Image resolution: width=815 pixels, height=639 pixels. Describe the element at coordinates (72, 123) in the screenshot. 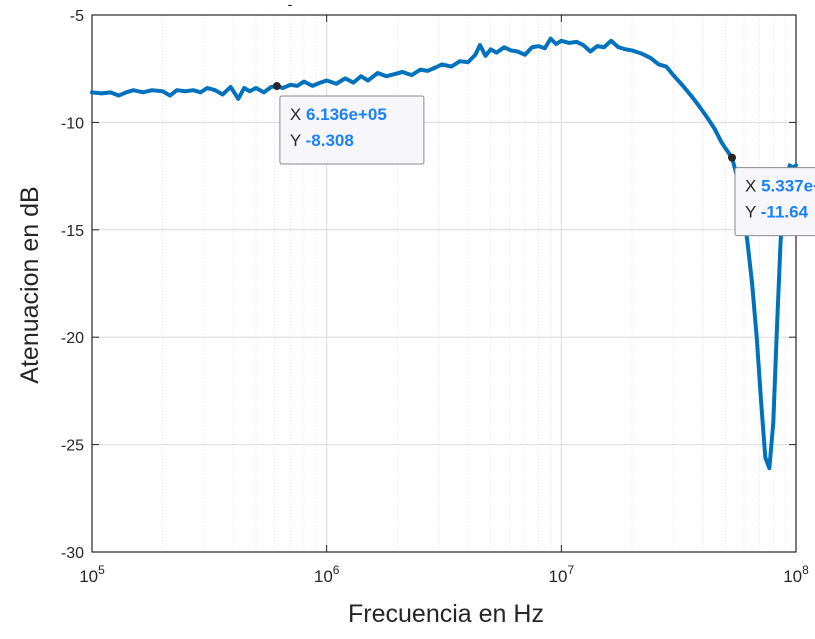

I see `y-tick-label: -10` at that location.